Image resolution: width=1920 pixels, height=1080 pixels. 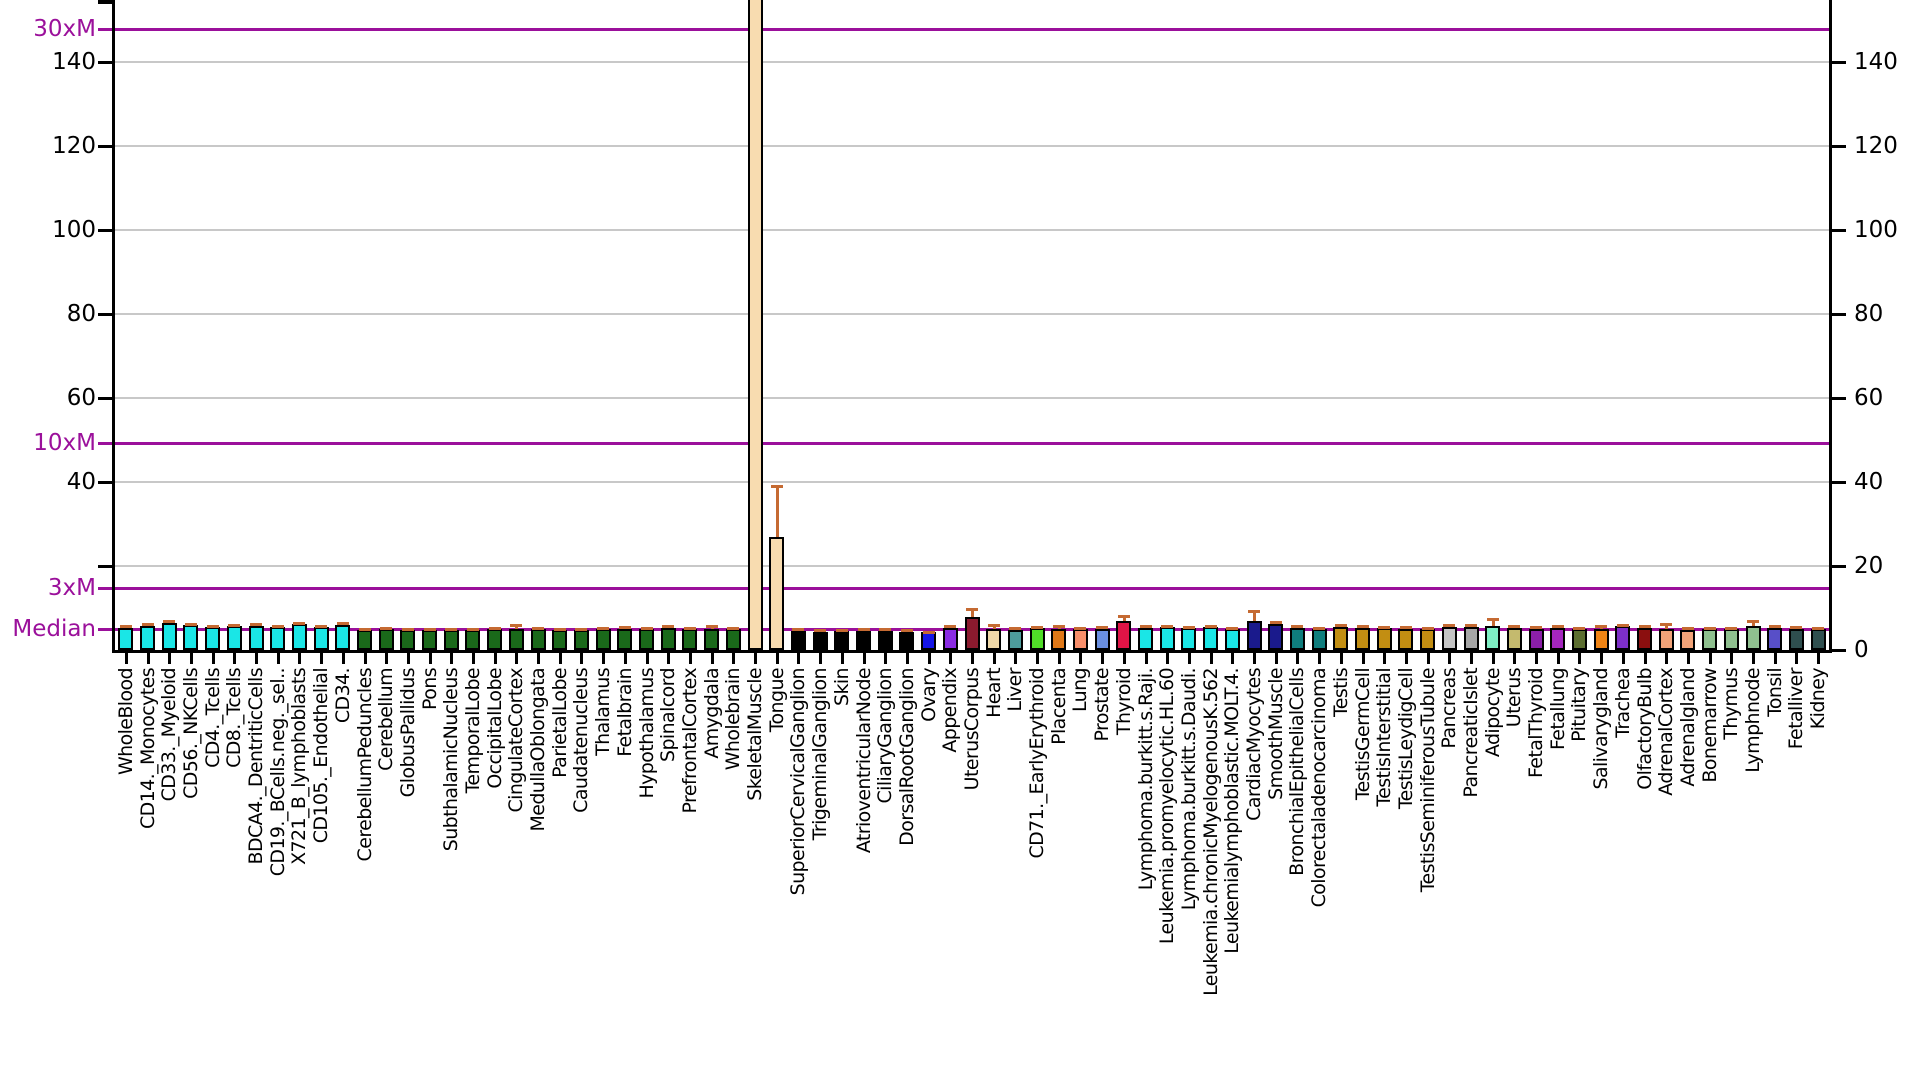 I want to click on x-axis-label: Leukemia.chronicMyelogenousK.562, so click(x=1210, y=832).